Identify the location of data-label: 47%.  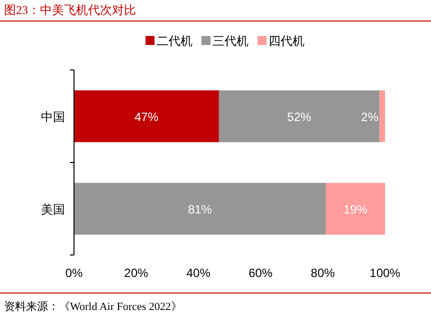
(146, 117).